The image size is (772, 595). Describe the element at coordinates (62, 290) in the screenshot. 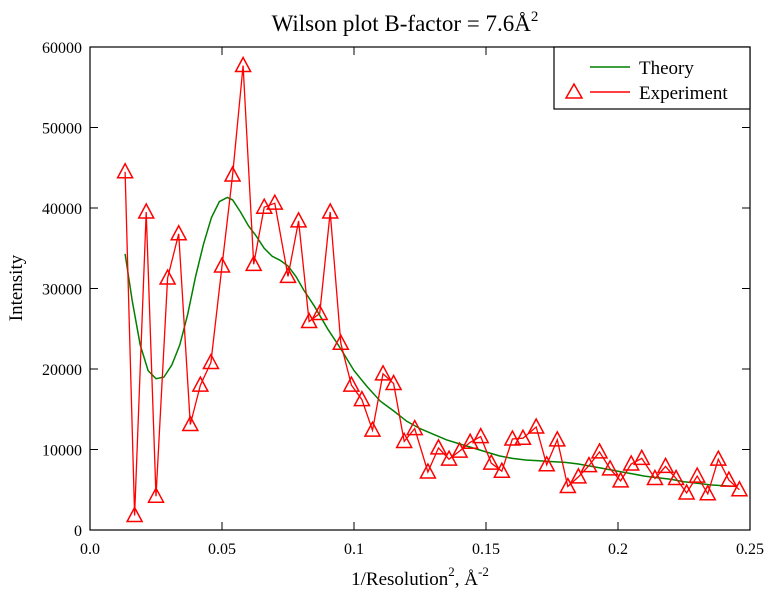

I see `y-tick-label: 30000` at that location.